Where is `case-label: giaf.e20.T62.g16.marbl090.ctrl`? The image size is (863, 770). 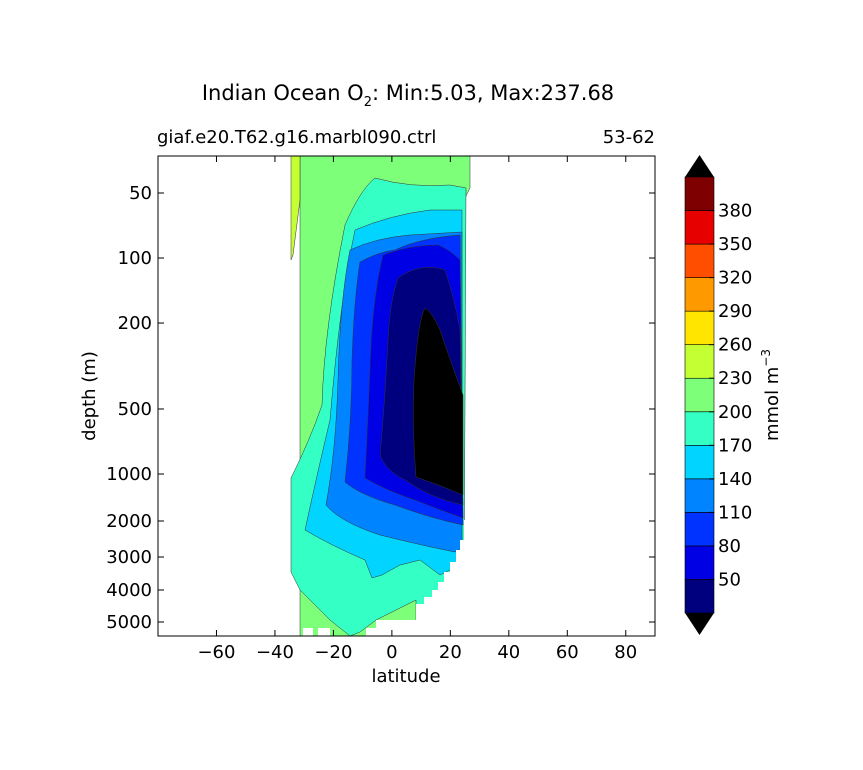 case-label: giaf.e20.T62.g16.marbl090.ctrl is located at coordinates (296, 137).